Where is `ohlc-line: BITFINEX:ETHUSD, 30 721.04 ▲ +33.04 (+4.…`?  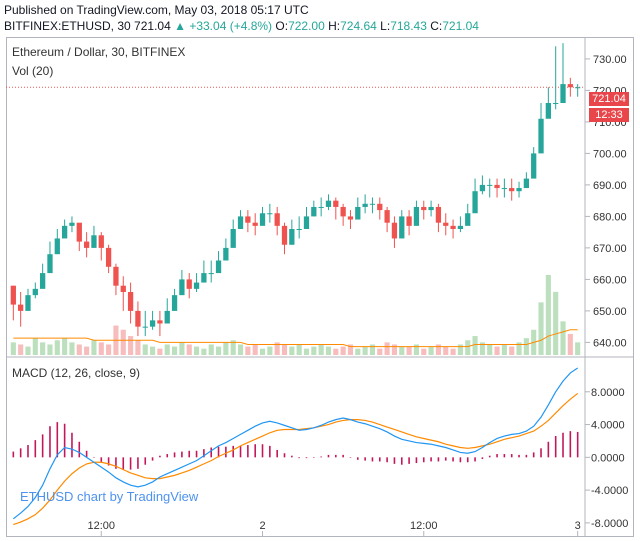 ohlc-line: BITFINEX:ETHUSD, 30 721.04 ▲ +33.04 (+4.… is located at coordinates (241, 26).